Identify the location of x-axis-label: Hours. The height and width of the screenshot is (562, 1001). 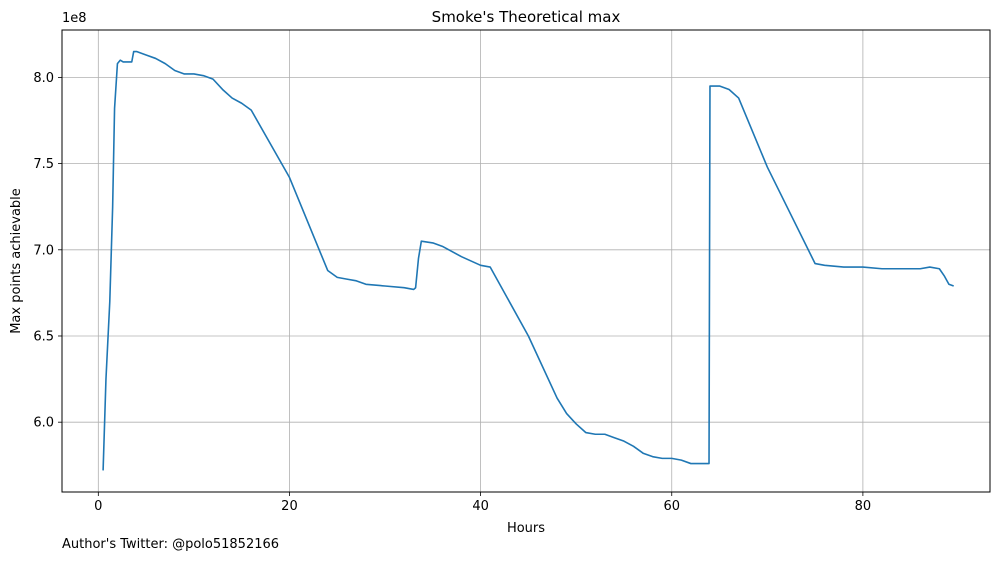
(526, 528).